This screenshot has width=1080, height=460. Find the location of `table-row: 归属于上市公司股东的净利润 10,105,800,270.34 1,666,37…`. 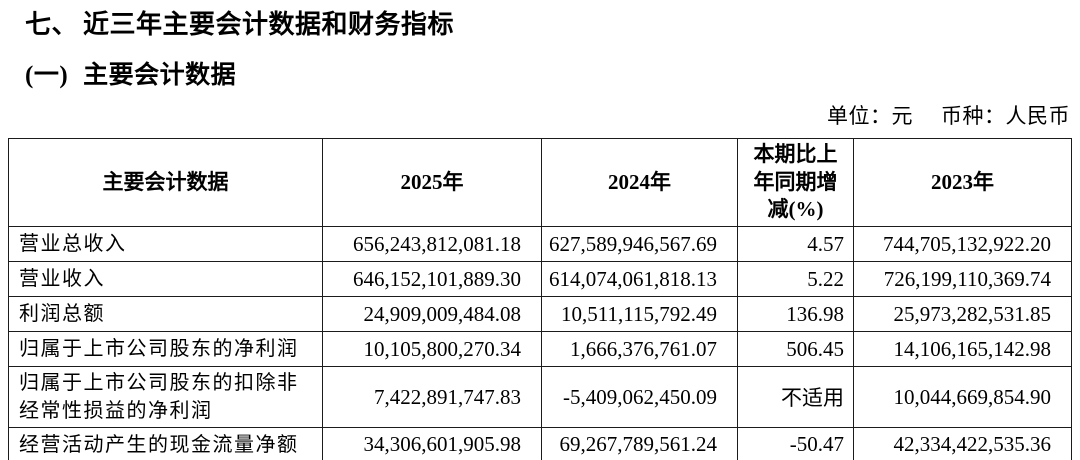

table-row: 归属于上市公司股东的净利润 10,105,800,270.34 1,666,37… is located at coordinates (540, 349).